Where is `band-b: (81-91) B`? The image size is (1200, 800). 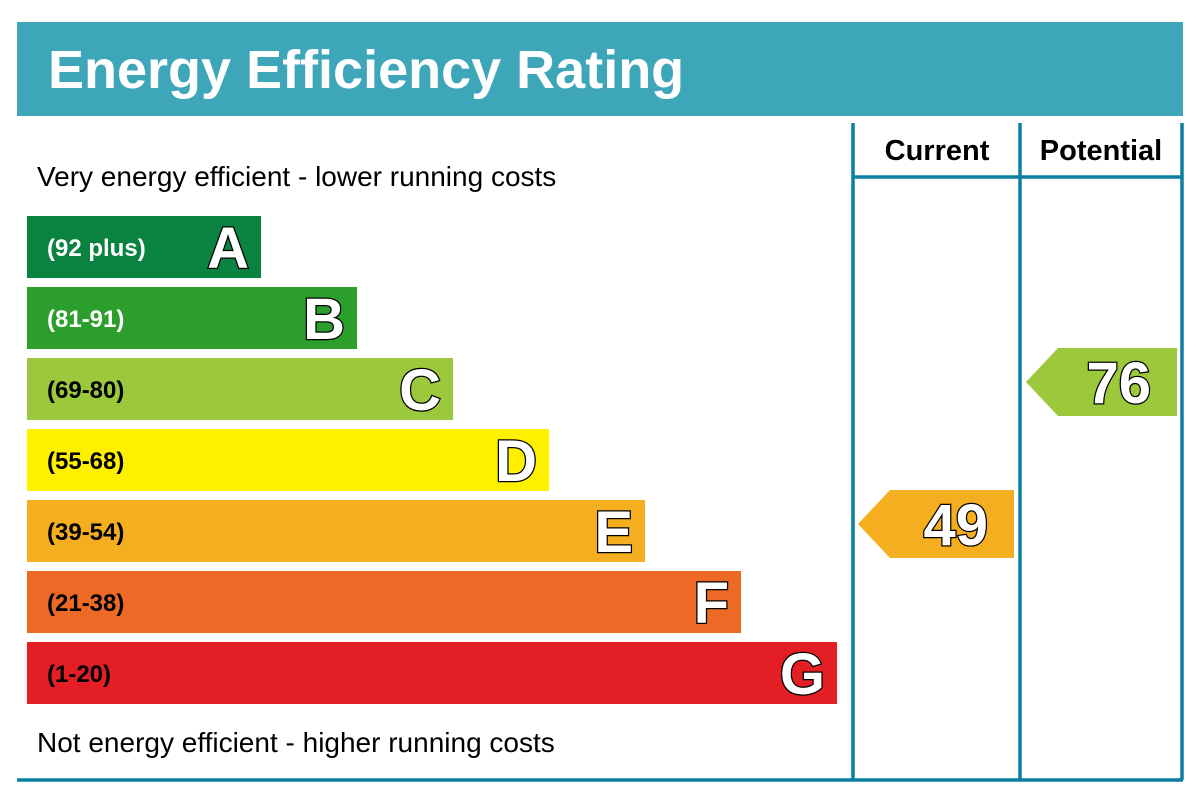 band-b: (81-91) B is located at coordinates (192, 319).